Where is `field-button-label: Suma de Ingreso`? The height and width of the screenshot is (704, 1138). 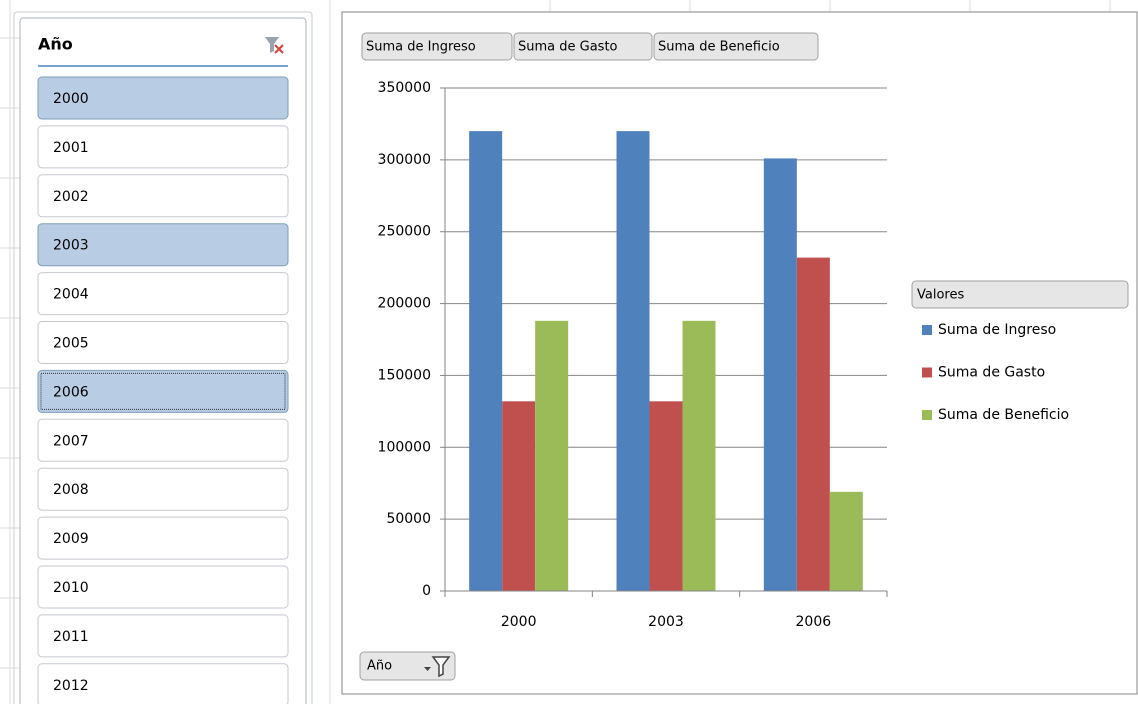 field-button-label: Suma de Ingreso is located at coordinates (421, 47).